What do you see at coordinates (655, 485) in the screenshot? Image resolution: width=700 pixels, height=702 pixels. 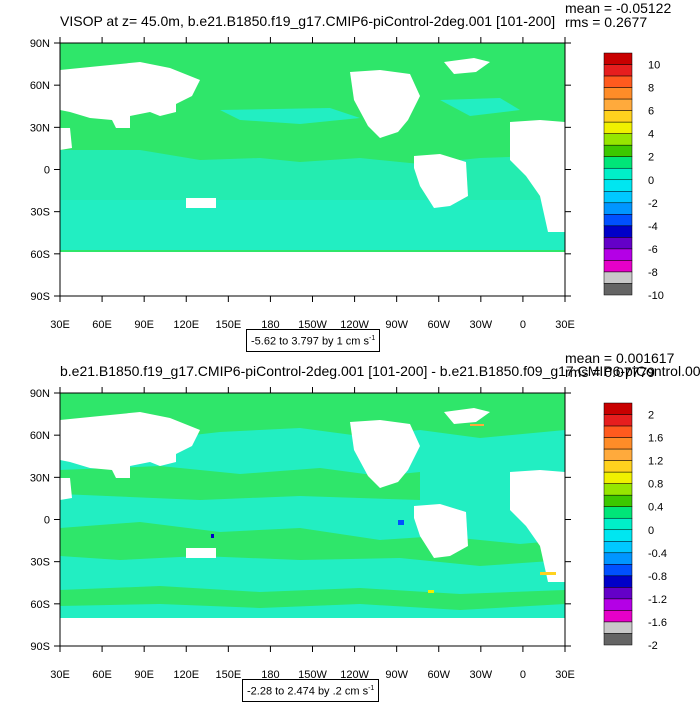 I see `colorbar-label: 0.8` at bounding box center [655, 485].